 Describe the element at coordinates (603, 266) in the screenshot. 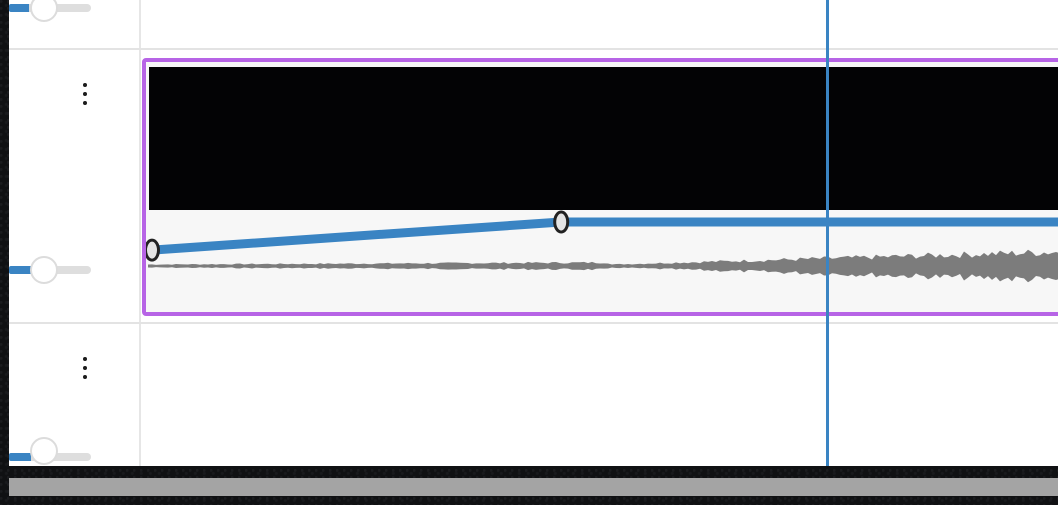

I see `audio-waveform` at that location.